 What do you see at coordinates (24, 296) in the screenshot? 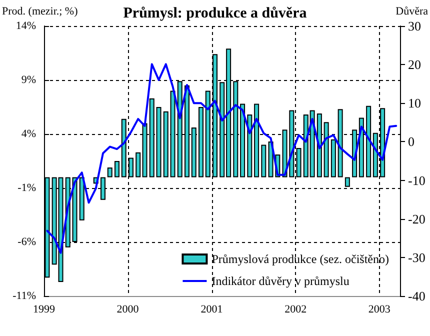
I see `y-tick-label: -11%` at bounding box center [24, 296].